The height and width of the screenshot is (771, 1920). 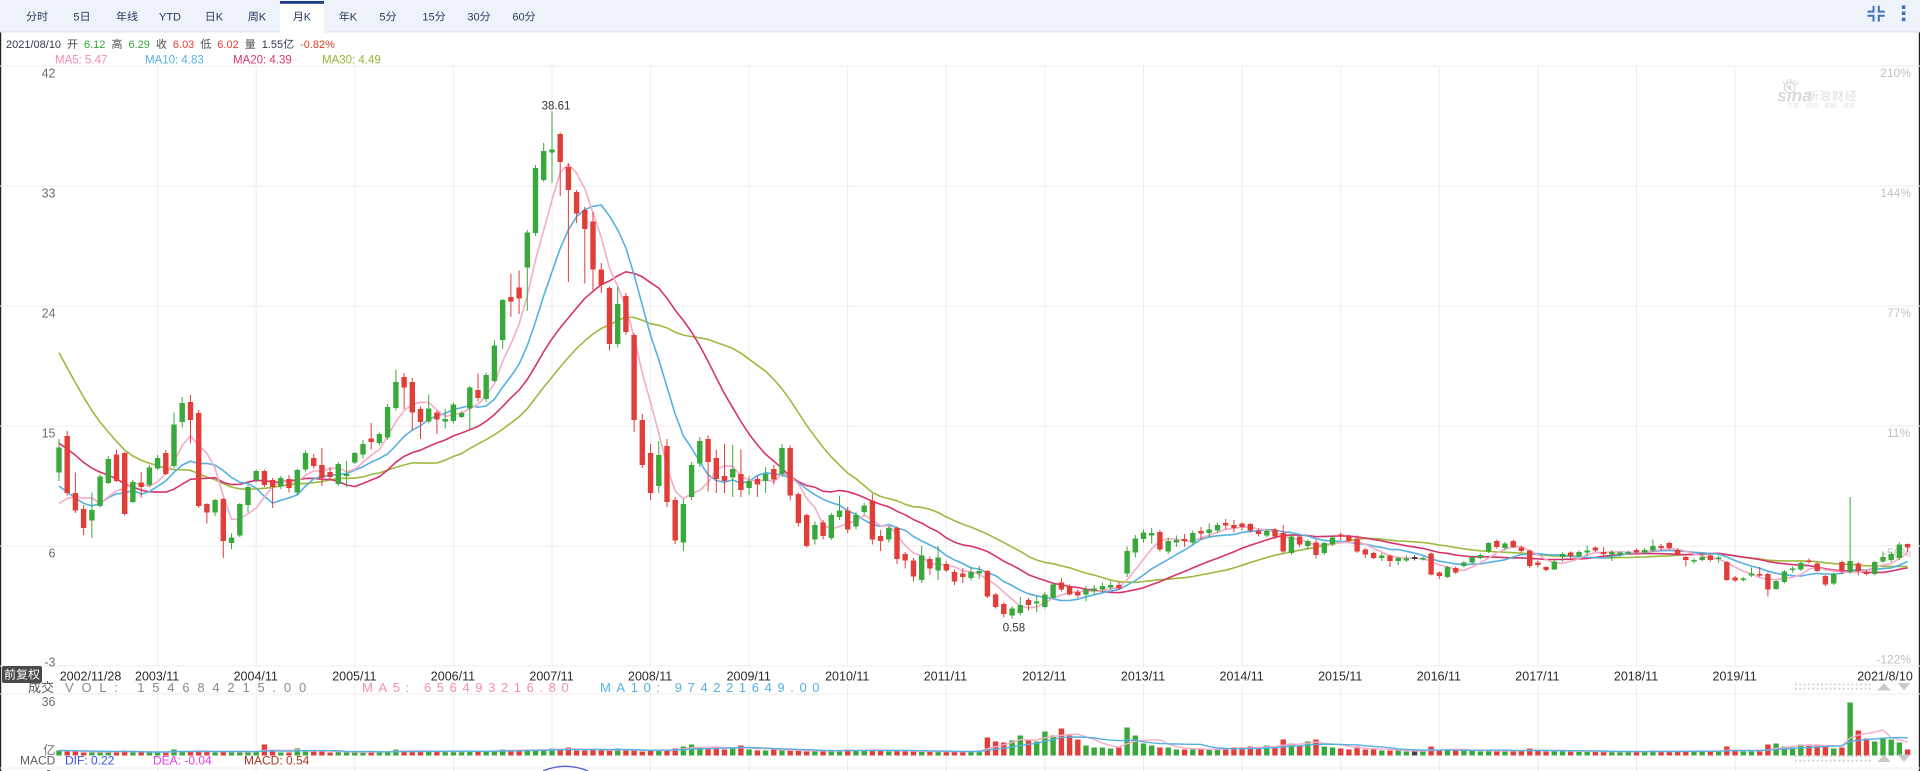 I want to click on svg-text: 6.03, so click(x=183, y=45).